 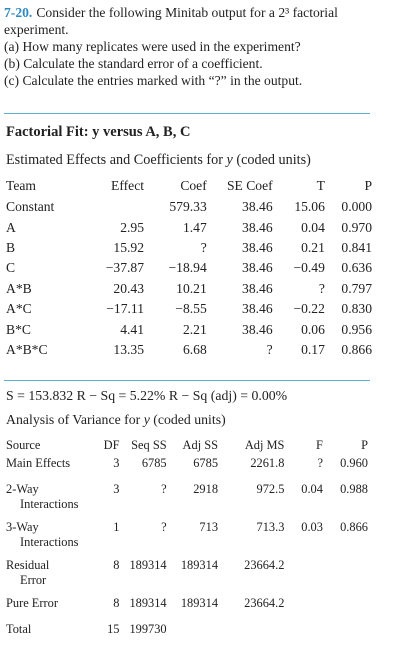 I want to click on anova-cell-seq: 199730, so click(x=148, y=629).